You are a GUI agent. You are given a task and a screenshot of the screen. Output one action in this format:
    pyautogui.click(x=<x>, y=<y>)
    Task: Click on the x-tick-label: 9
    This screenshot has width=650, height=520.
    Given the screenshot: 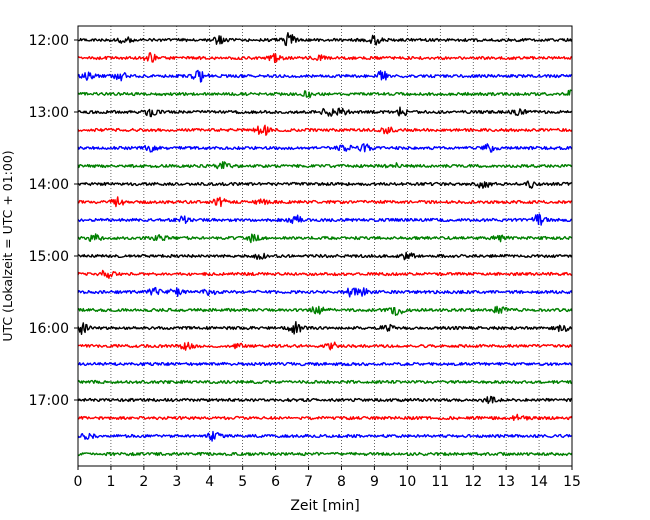 What is the action you would take?
    pyautogui.click(x=374, y=482)
    